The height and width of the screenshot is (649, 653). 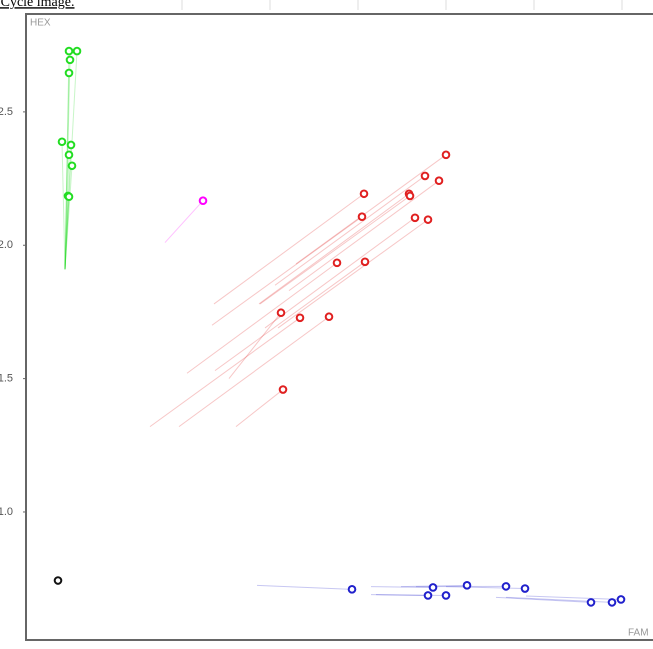 I want to click on y-axis-label: HEX, so click(x=40, y=23).